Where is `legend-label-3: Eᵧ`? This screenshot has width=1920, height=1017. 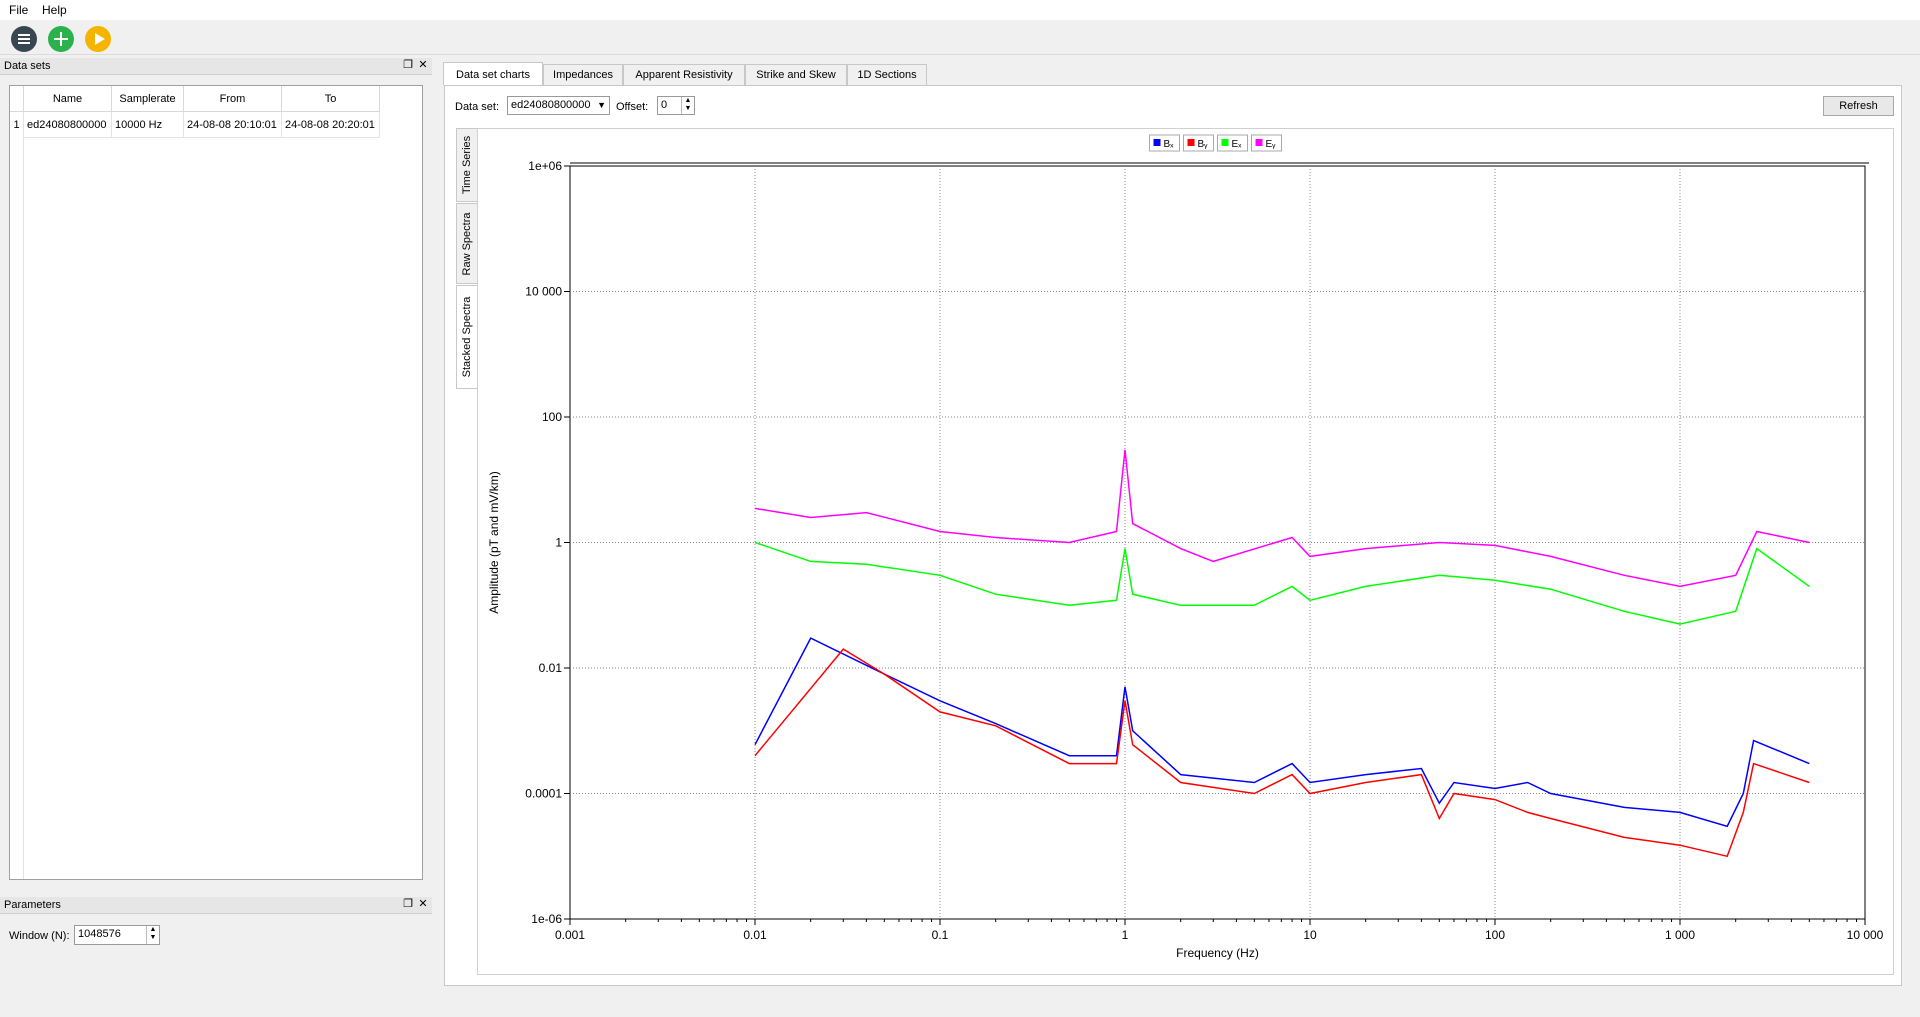
legend-label-3: Eᵧ is located at coordinates (1271, 144).